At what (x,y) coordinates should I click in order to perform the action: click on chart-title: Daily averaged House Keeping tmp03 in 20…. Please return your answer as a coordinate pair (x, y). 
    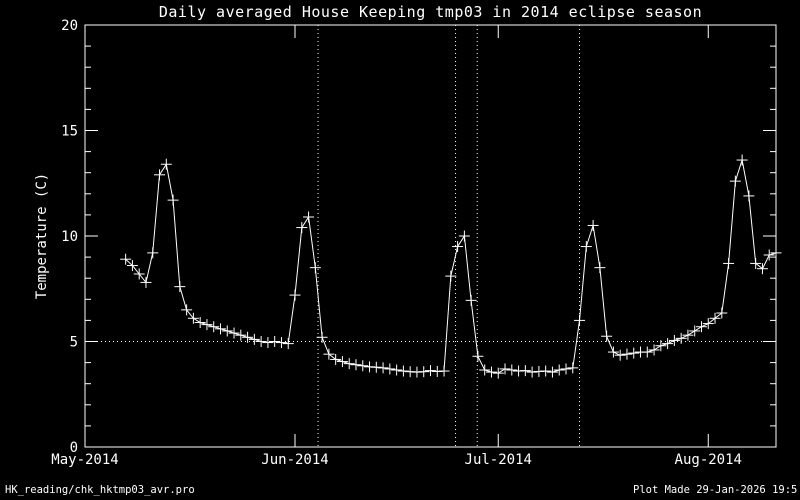
    Looking at the image, I should click on (430, 12).